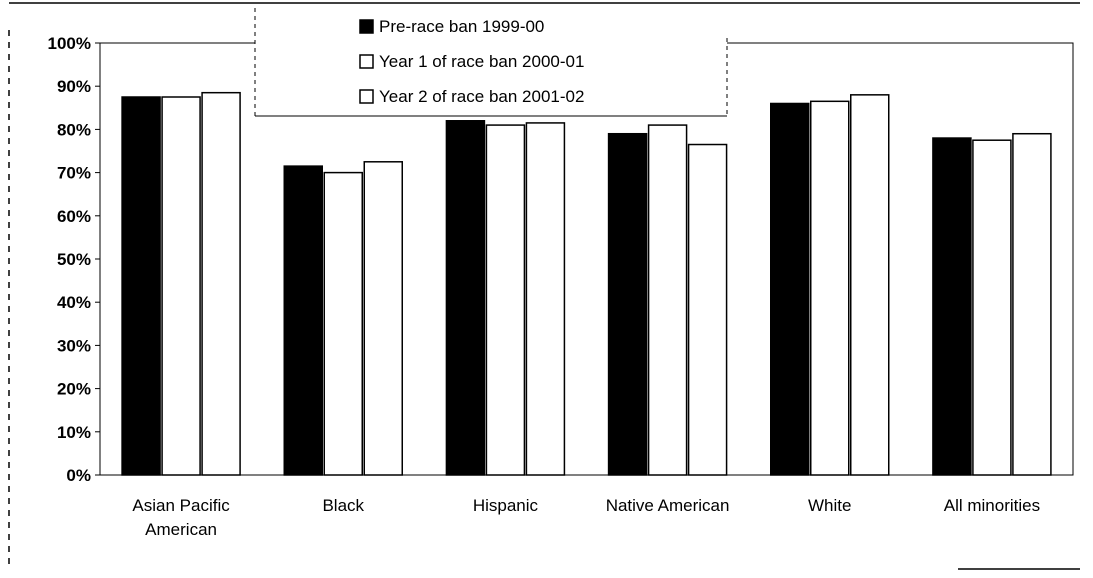 This screenshot has width=1093, height=578. I want to click on y-tick-label: 50%, so click(74, 259).